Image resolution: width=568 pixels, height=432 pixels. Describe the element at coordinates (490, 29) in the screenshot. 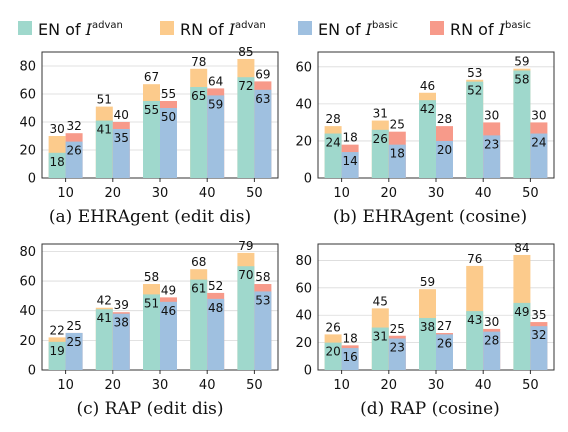

I see `legend-label: RN of Ibasic` at that location.